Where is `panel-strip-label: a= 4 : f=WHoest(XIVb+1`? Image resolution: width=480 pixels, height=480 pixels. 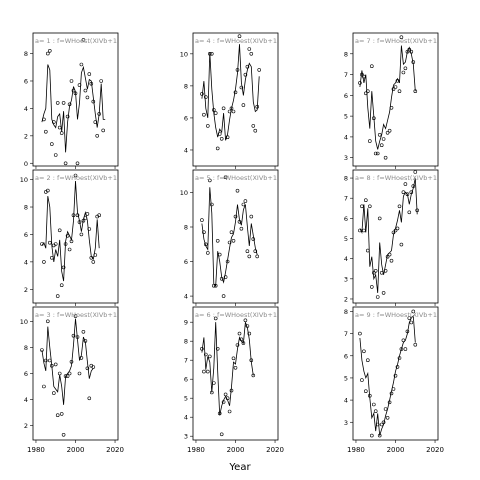 panel-strip-label: a= 4 : f=WHoest(XIVb+1 is located at coordinates (236, 41).